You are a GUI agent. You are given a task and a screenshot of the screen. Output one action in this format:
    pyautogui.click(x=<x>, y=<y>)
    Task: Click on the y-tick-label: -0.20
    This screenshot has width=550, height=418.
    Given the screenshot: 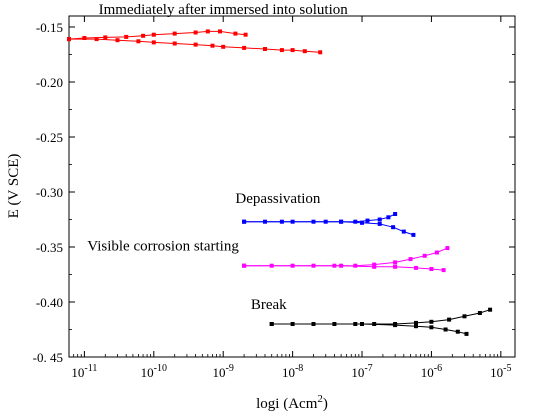 What is the action you would take?
    pyautogui.click(x=49, y=82)
    